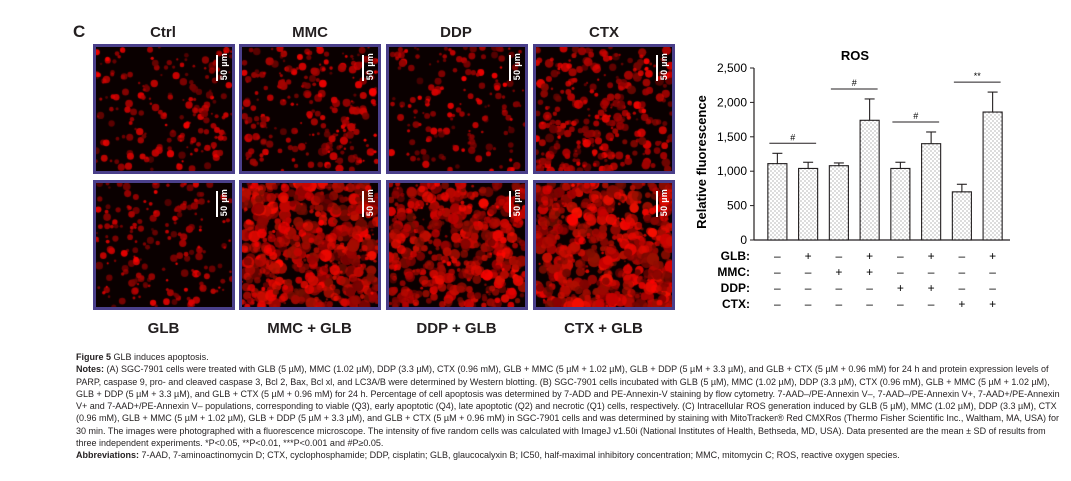 Image resolution: width=1071 pixels, height=481 pixels. I want to click on caption-title-line: Figure 5 GLB induces apoptosis., so click(568, 357).